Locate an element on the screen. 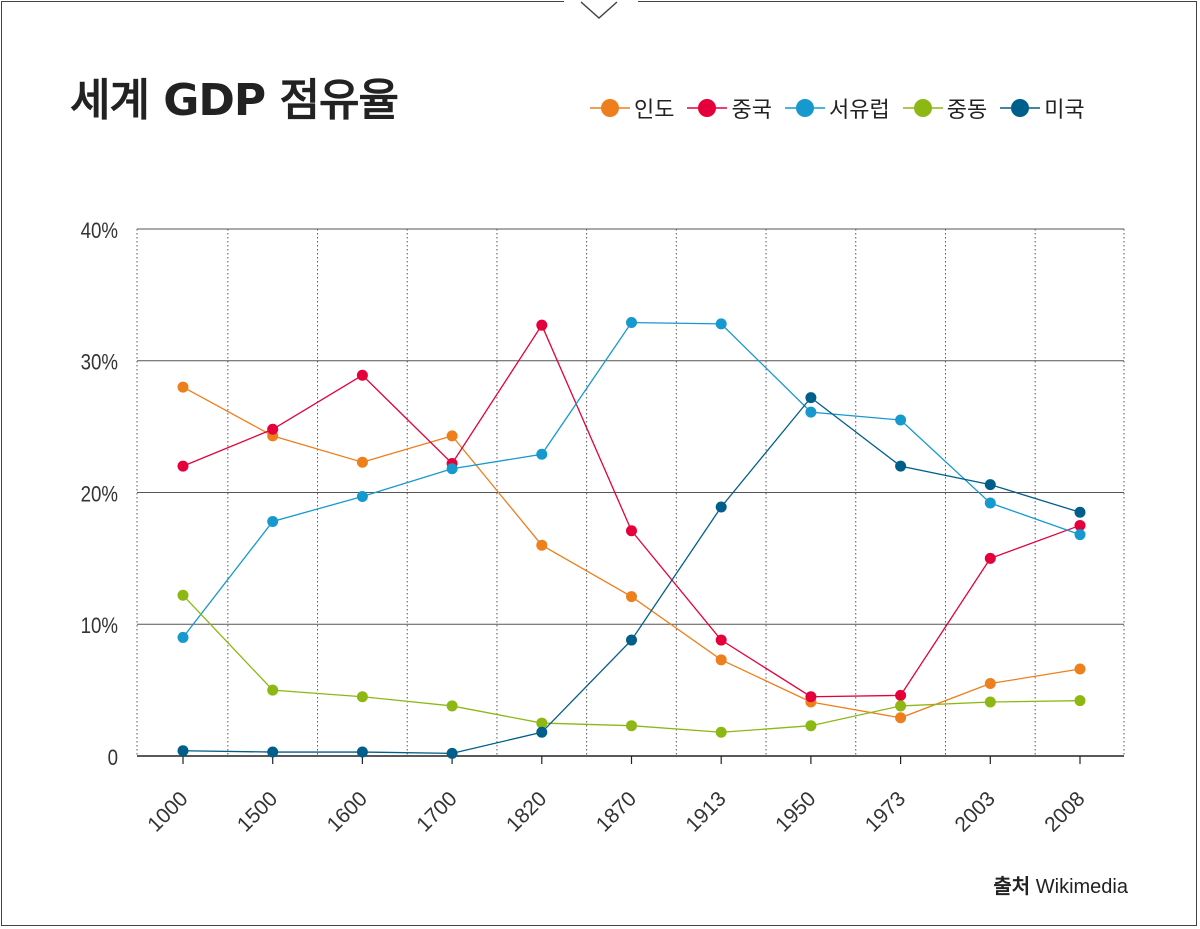 This screenshot has height=929, width=1200. y-tick-label: 20% is located at coordinates (99, 495).